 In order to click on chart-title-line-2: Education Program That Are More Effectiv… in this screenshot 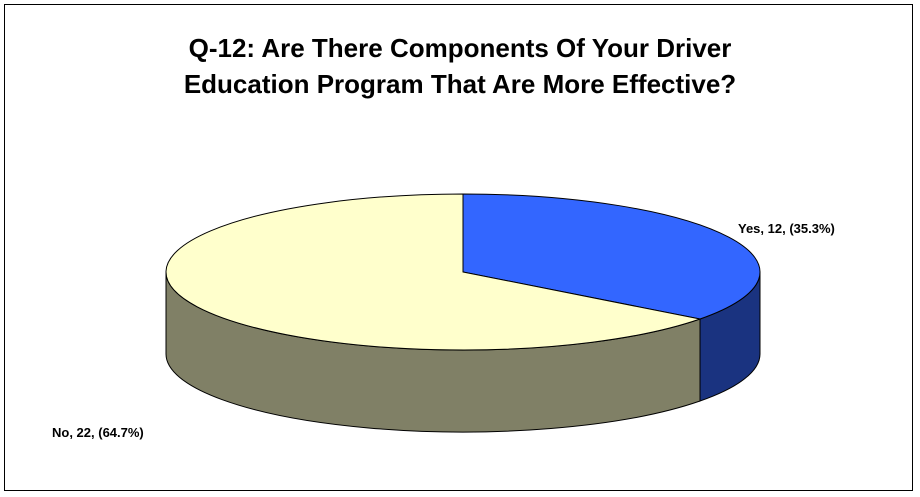, I will do `click(460, 84)`.